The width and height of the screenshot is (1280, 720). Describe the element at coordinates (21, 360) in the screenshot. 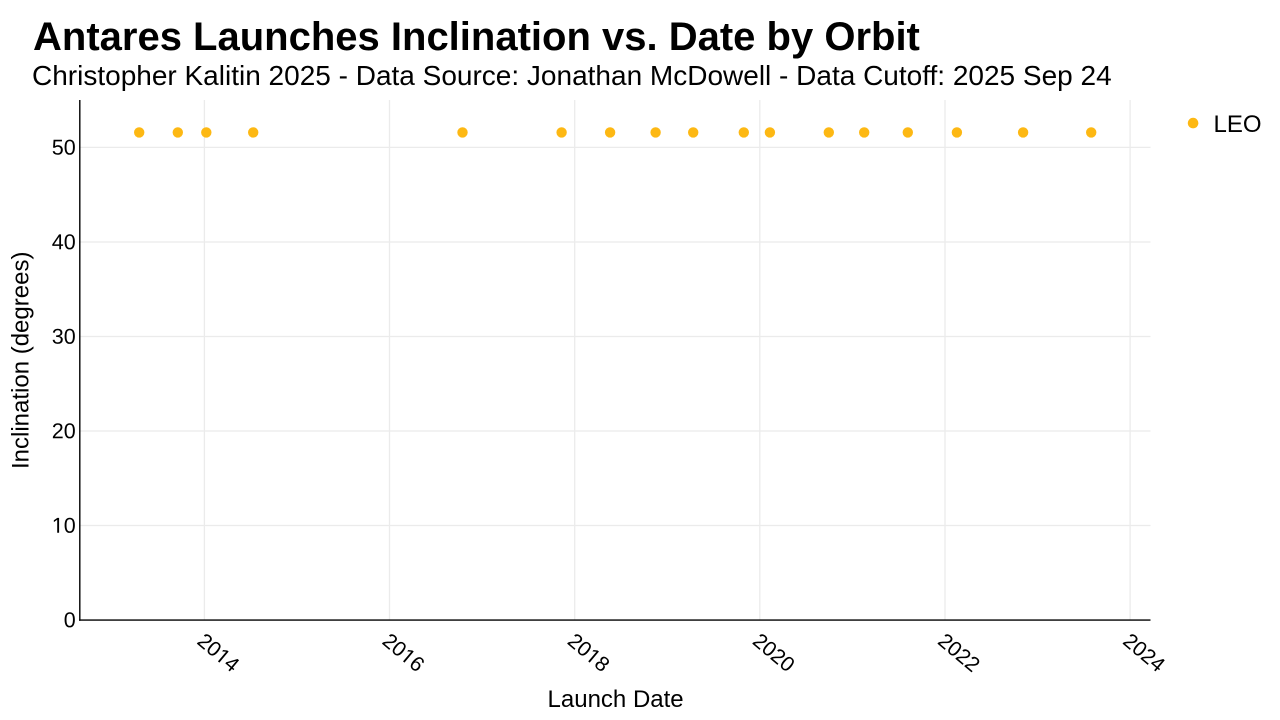

I see `svg-text: Inclination (degrees)` at that location.